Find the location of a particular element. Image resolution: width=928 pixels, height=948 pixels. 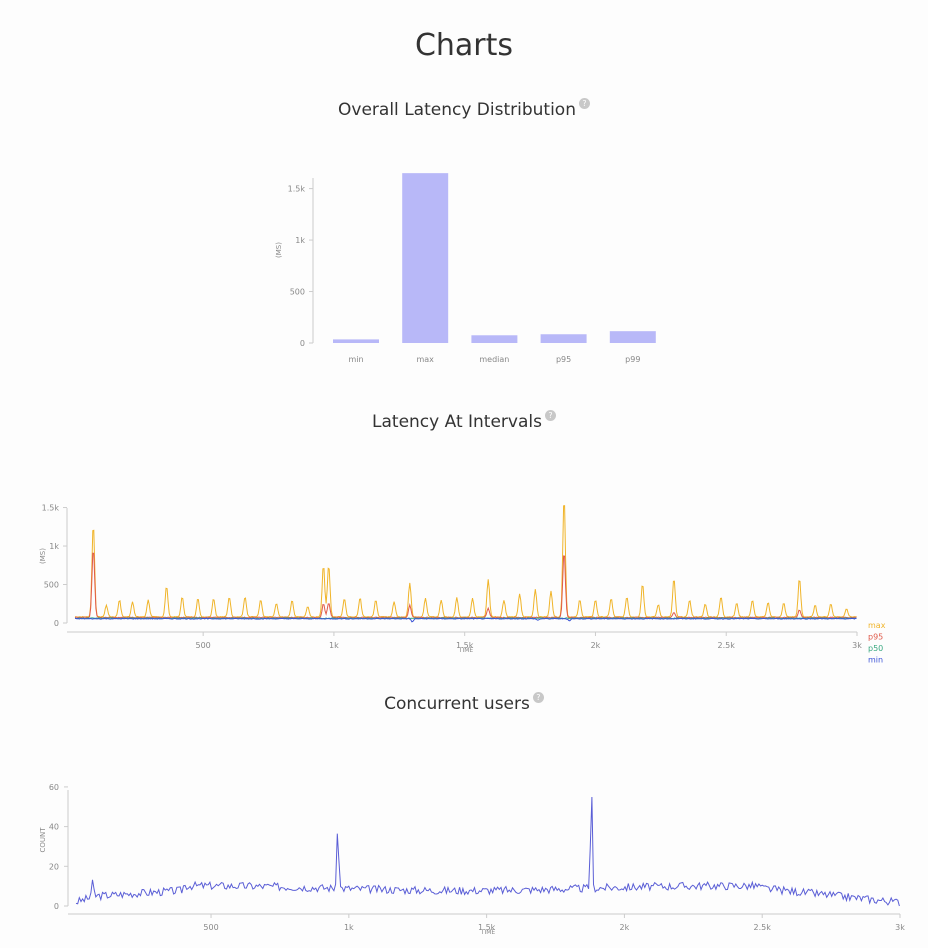

latency-intervals-title-text: Latency At Intervals is located at coordinates (457, 422).